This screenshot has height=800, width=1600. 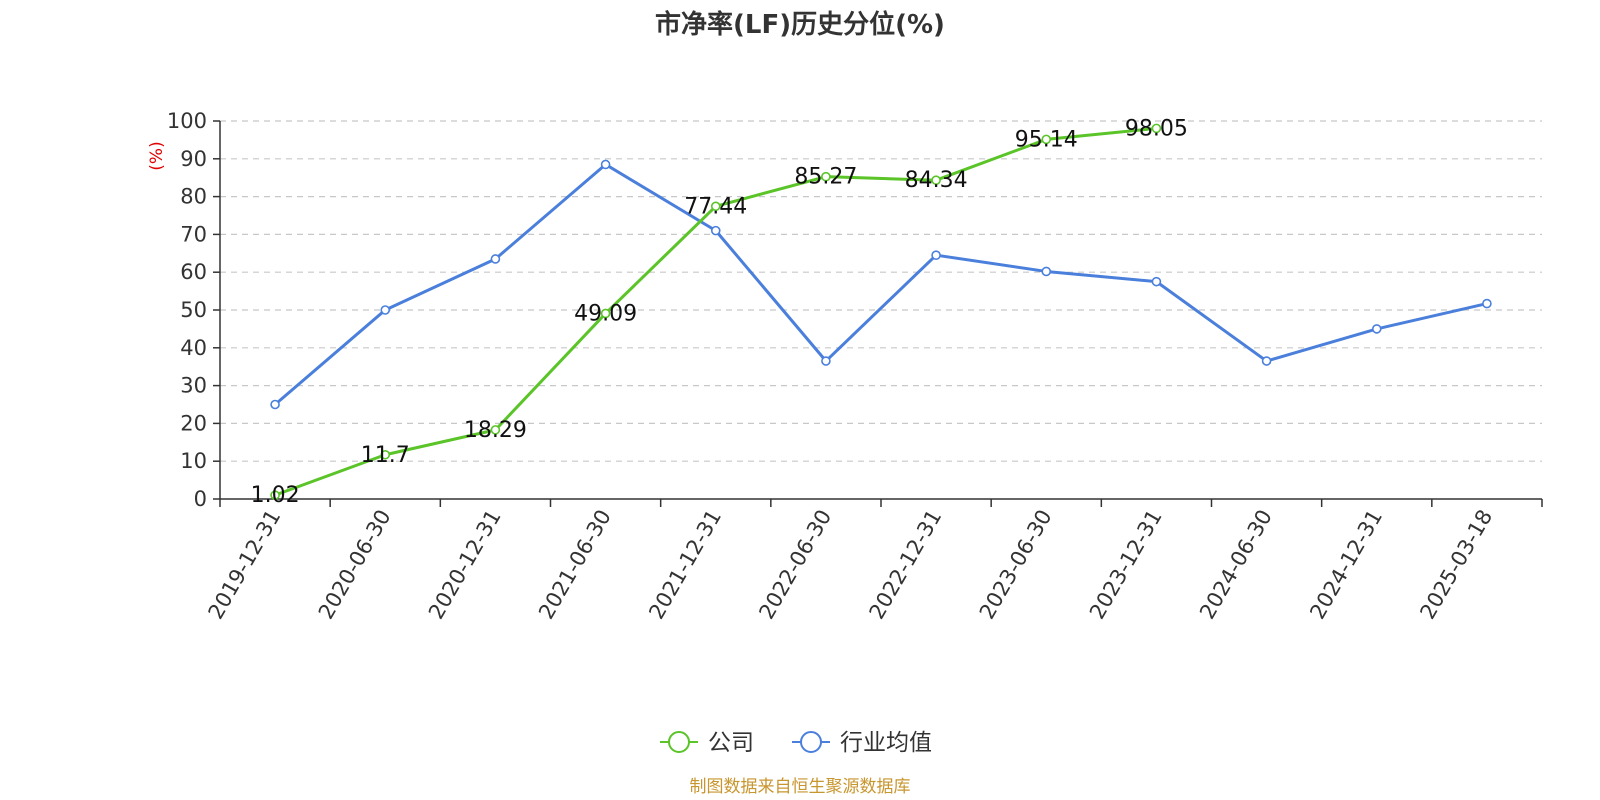 I want to click on legend-item-industry-average: 行业均值, so click(x=862, y=743).